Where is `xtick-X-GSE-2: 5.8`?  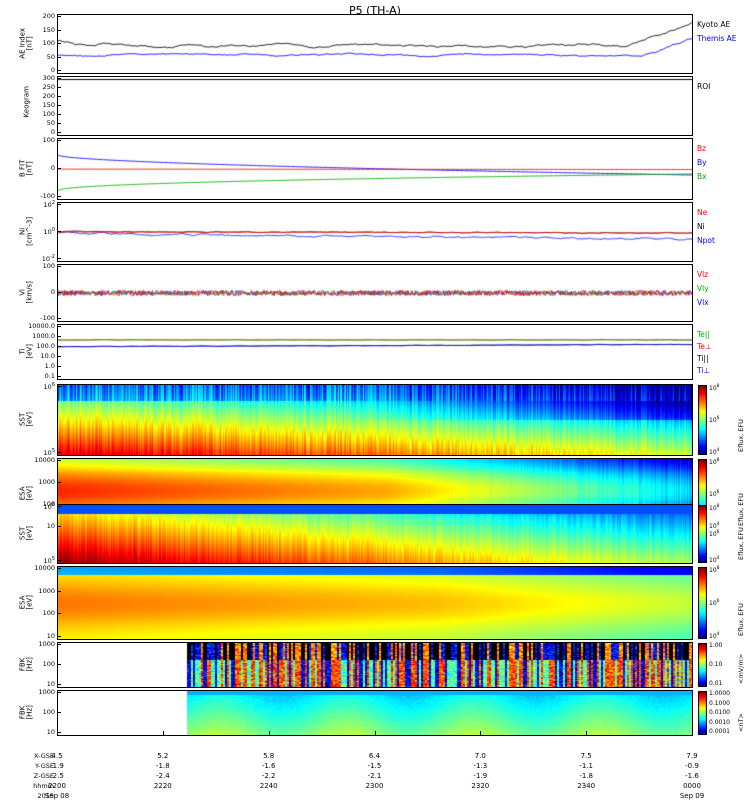
xtick-X-GSE-2: 5.8 is located at coordinates (269, 756).